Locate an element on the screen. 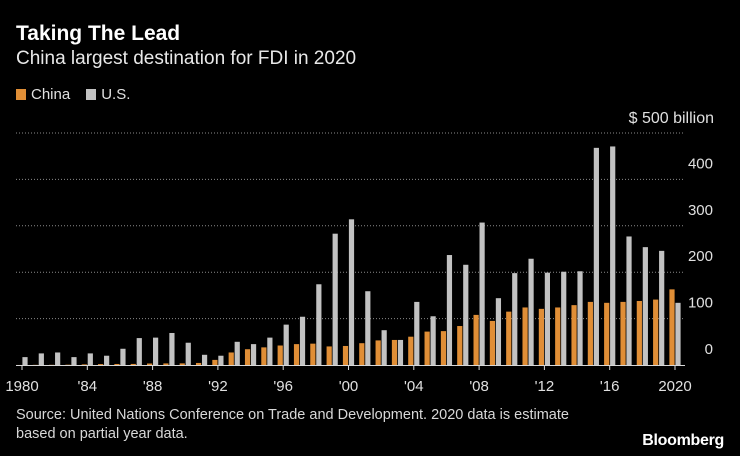 The height and width of the screenshot is (456, 740). x-tick-label: 1980 is located at coordinates (21, 386).